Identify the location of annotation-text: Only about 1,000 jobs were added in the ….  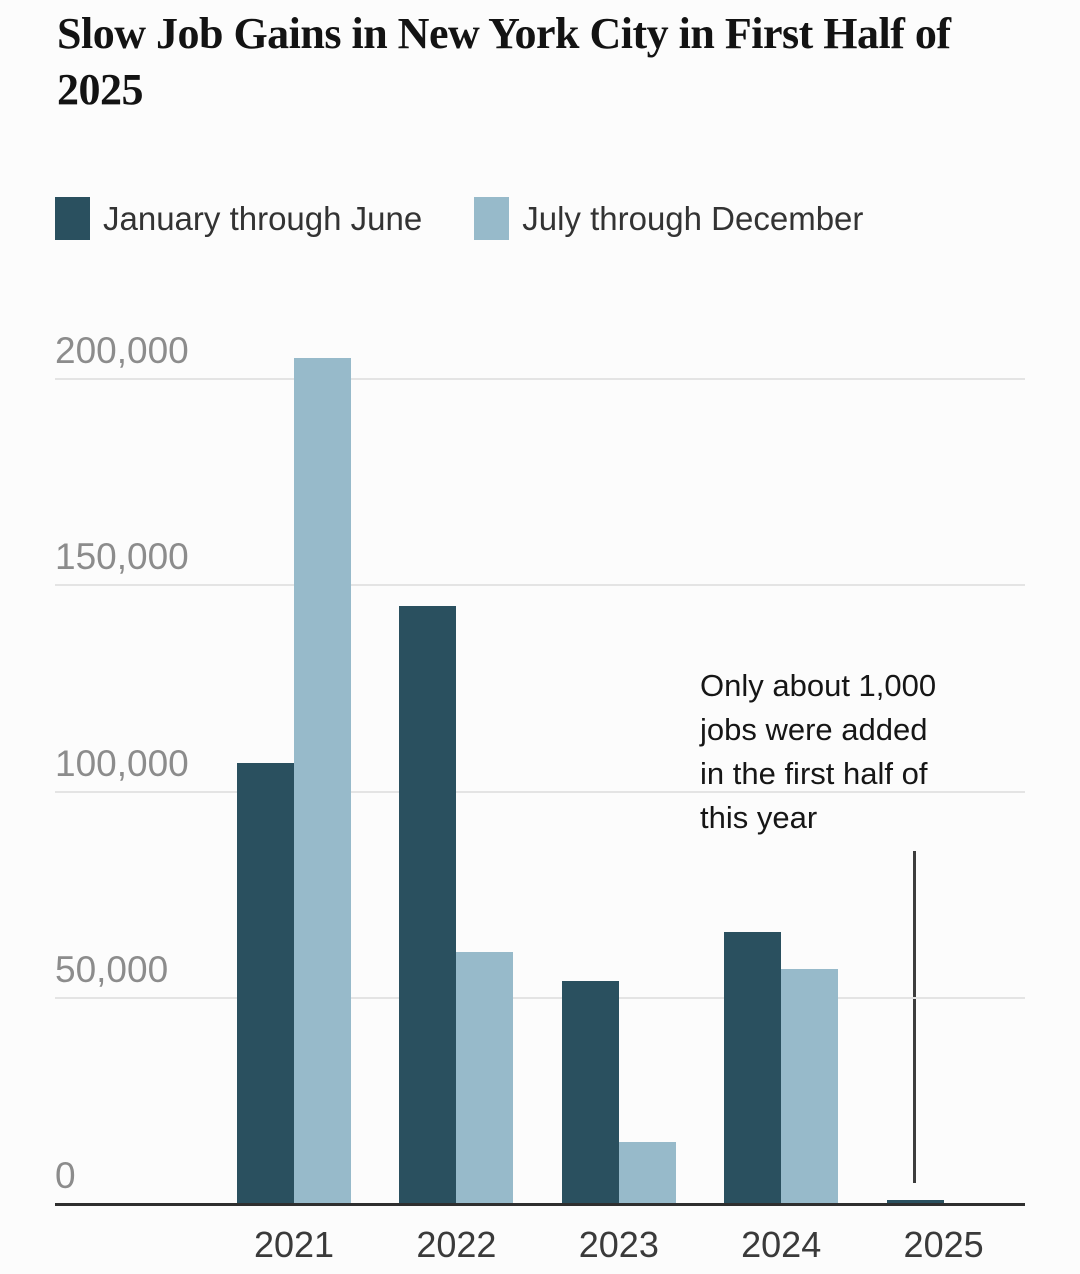
(860, 752).